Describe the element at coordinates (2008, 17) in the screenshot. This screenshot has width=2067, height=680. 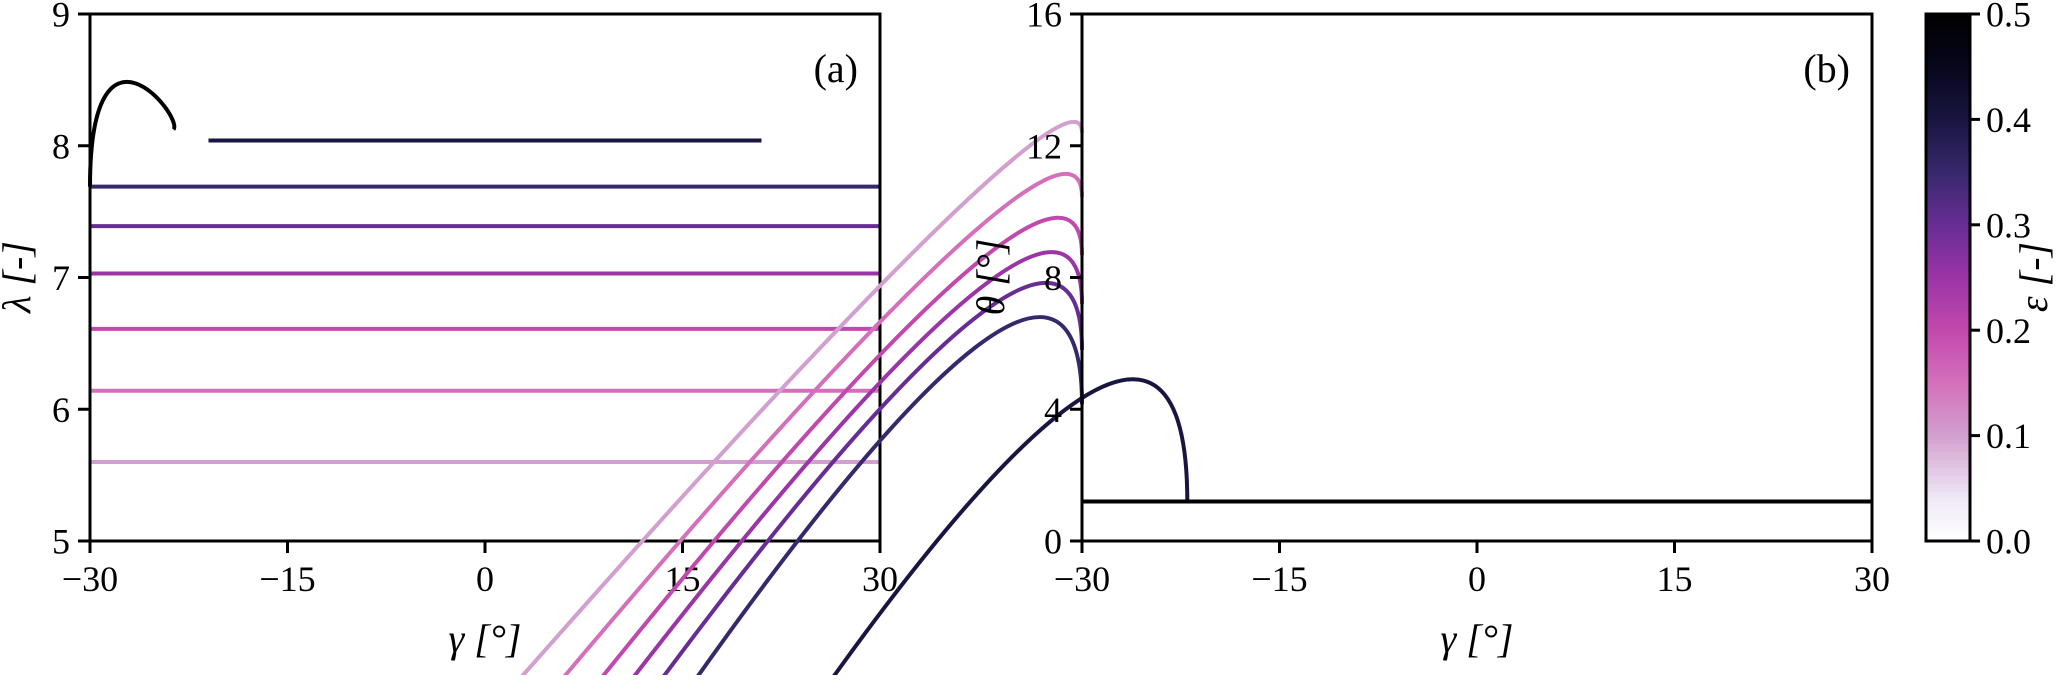
I see `colorbar-tick-label: 0.5` at that location.